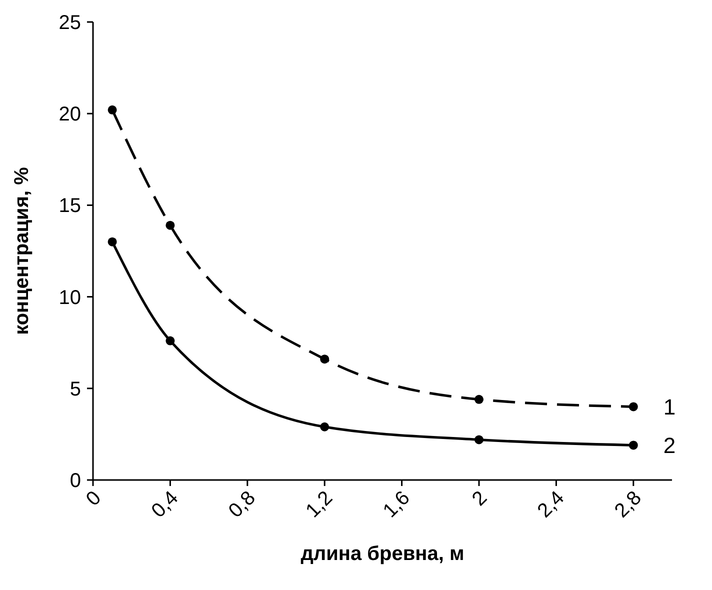 The width and height of the screenshot is (712, 590). What do you see at coordinates (382, 554) in the screenshot?
I see `x-axis-title: длина бревна, м` at bounding box center [382, 554].